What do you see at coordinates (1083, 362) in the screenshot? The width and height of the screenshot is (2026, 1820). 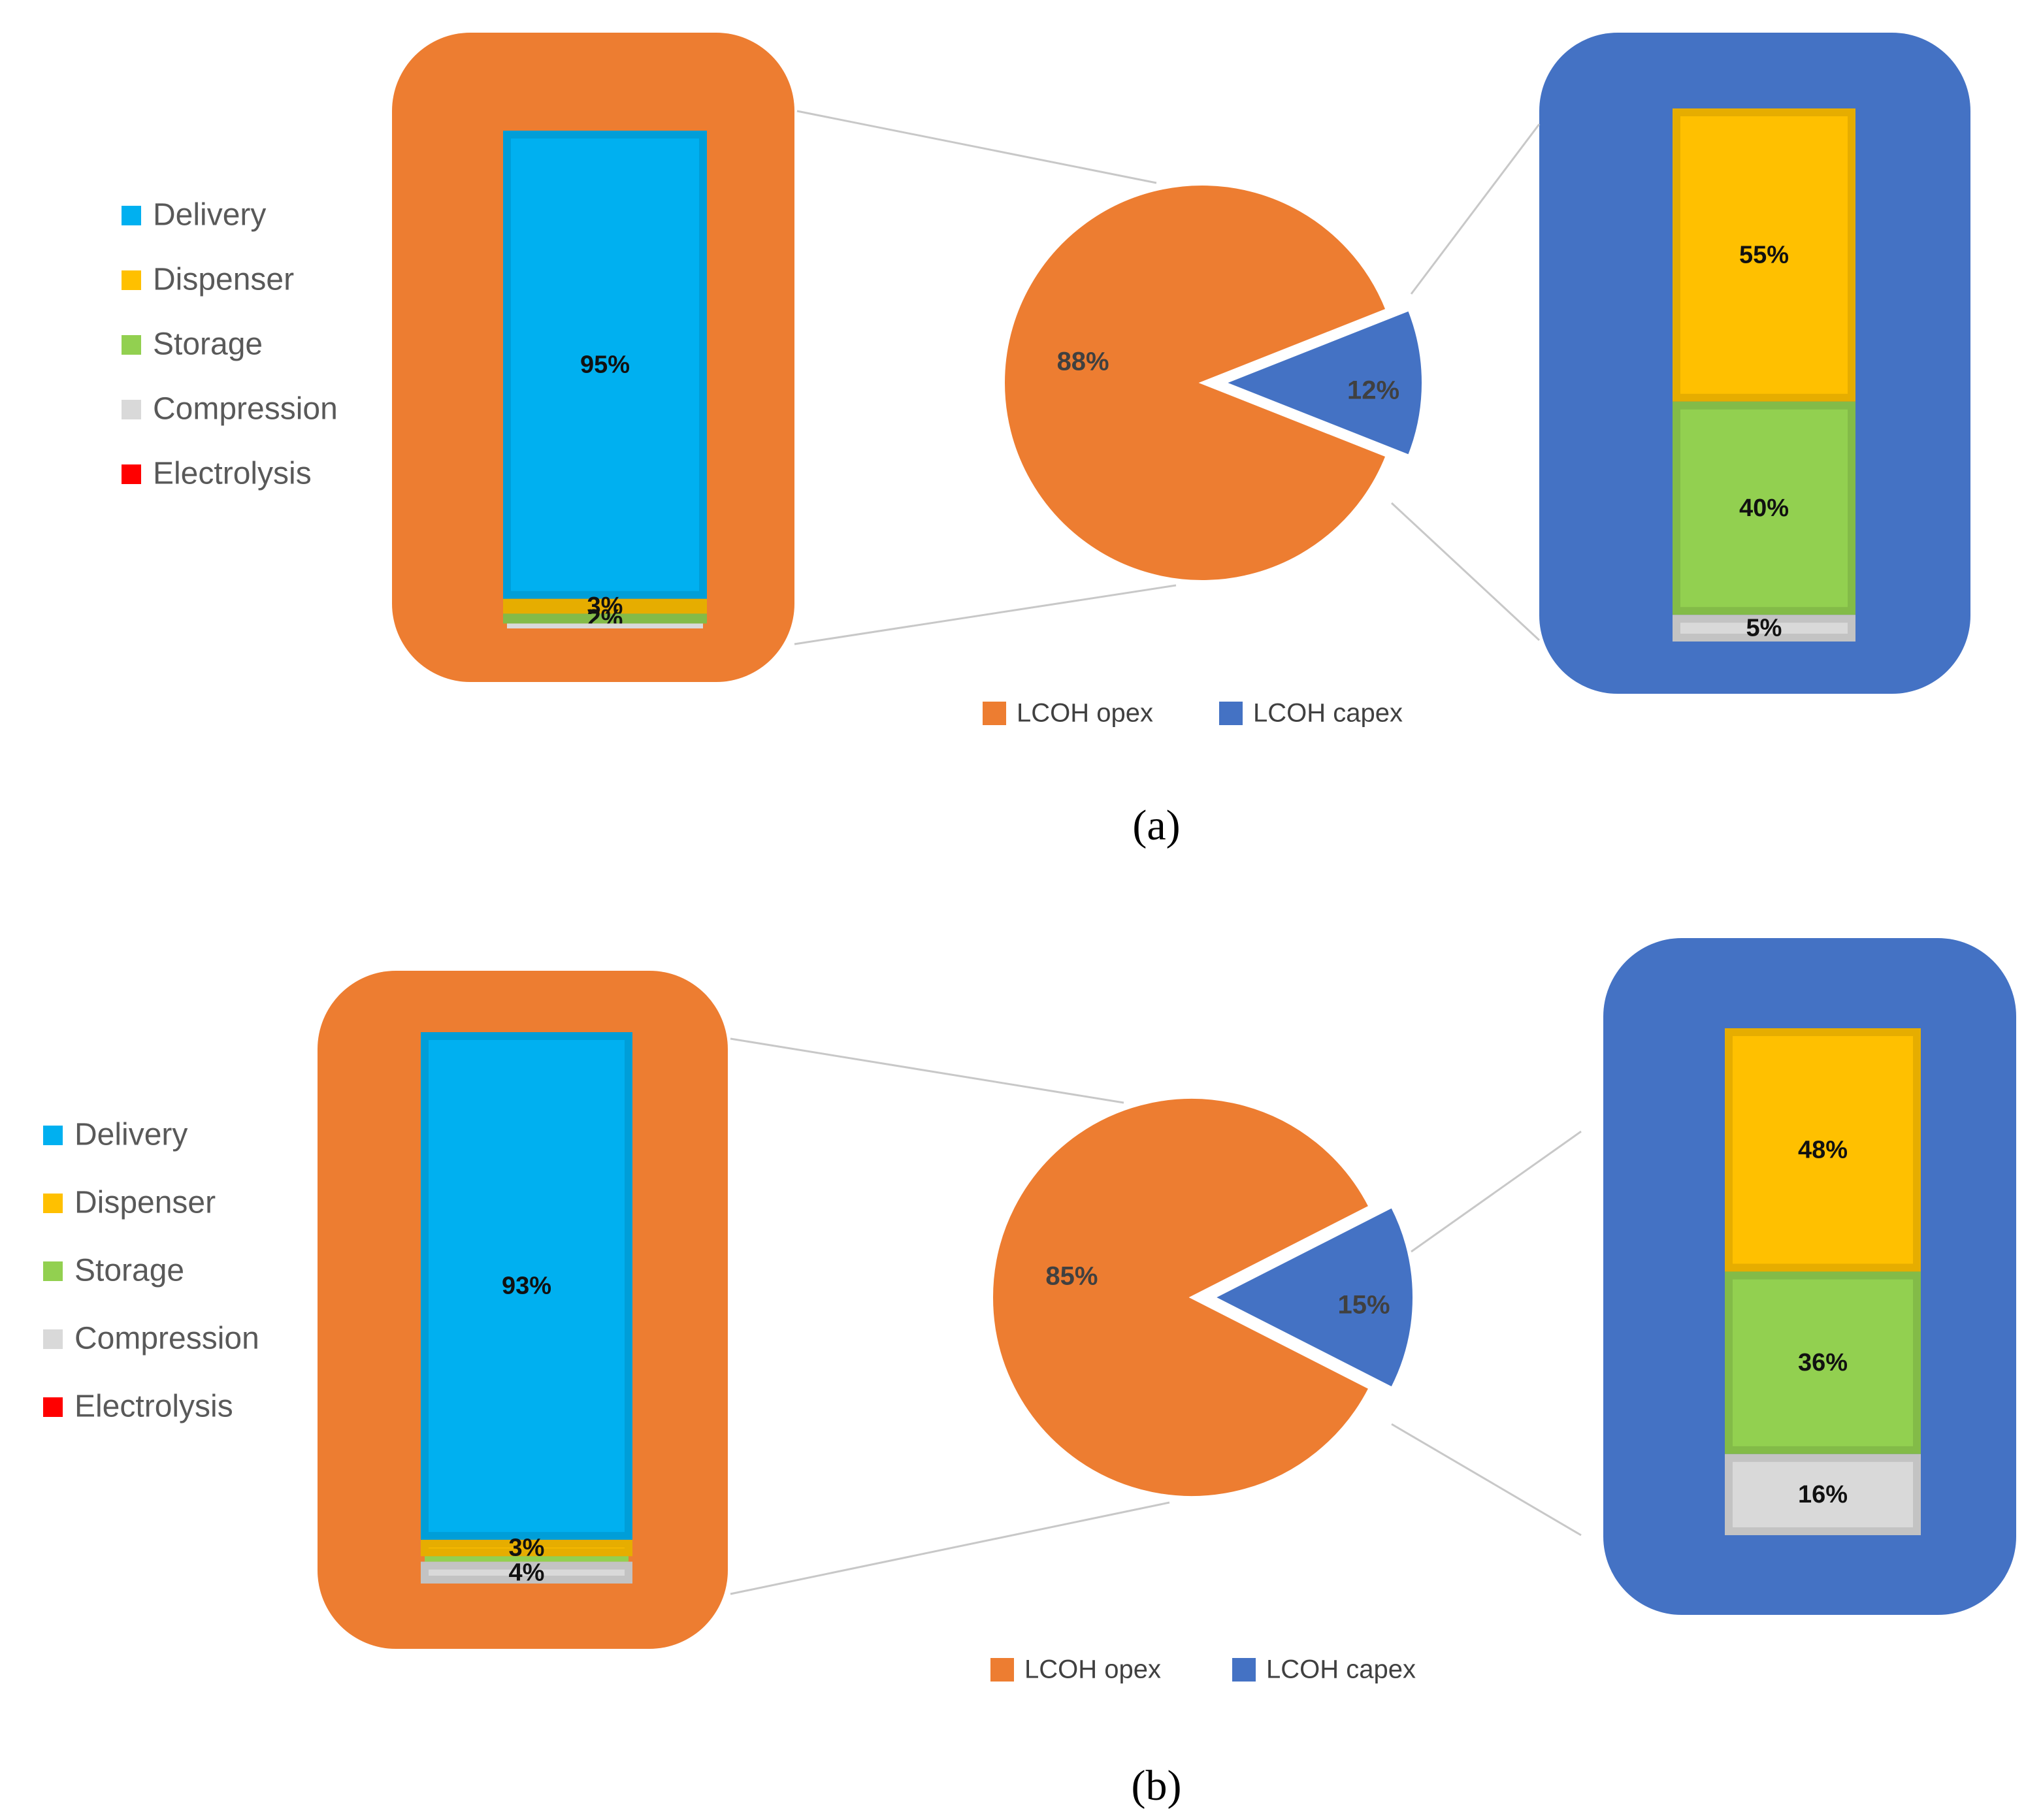 I see `pie-label: 88%` at bounding box center [1083, 362].